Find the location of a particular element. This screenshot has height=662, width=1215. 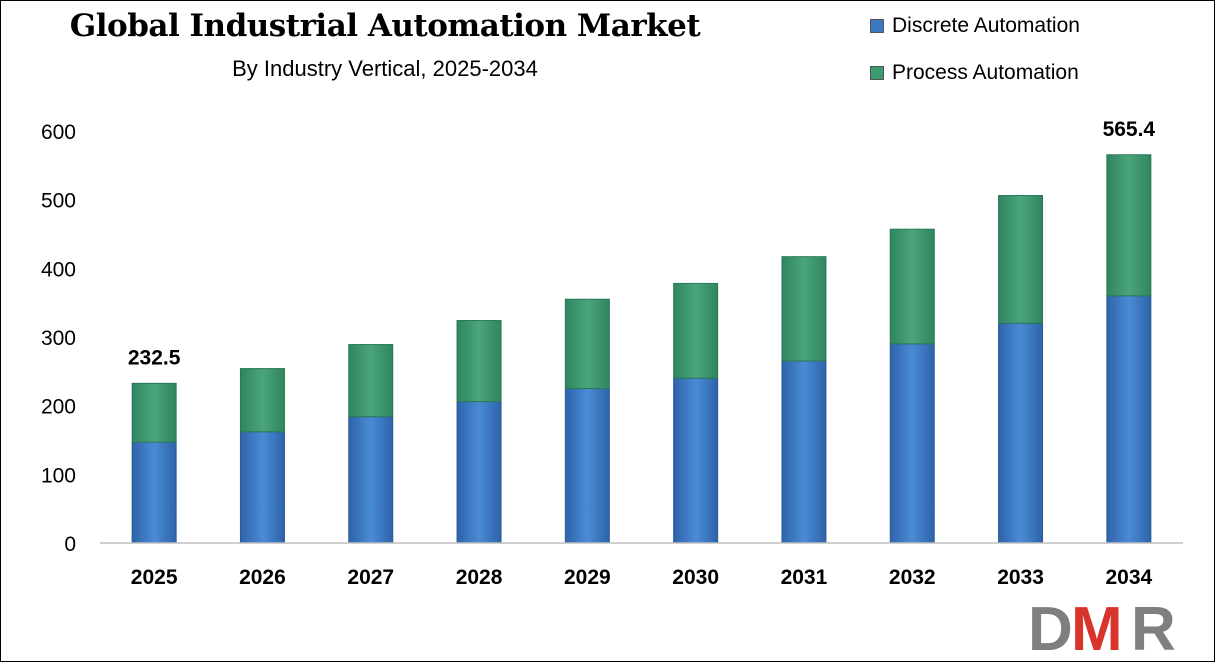

data-label-2025: 232.5 is located at coordinates (154, 357).